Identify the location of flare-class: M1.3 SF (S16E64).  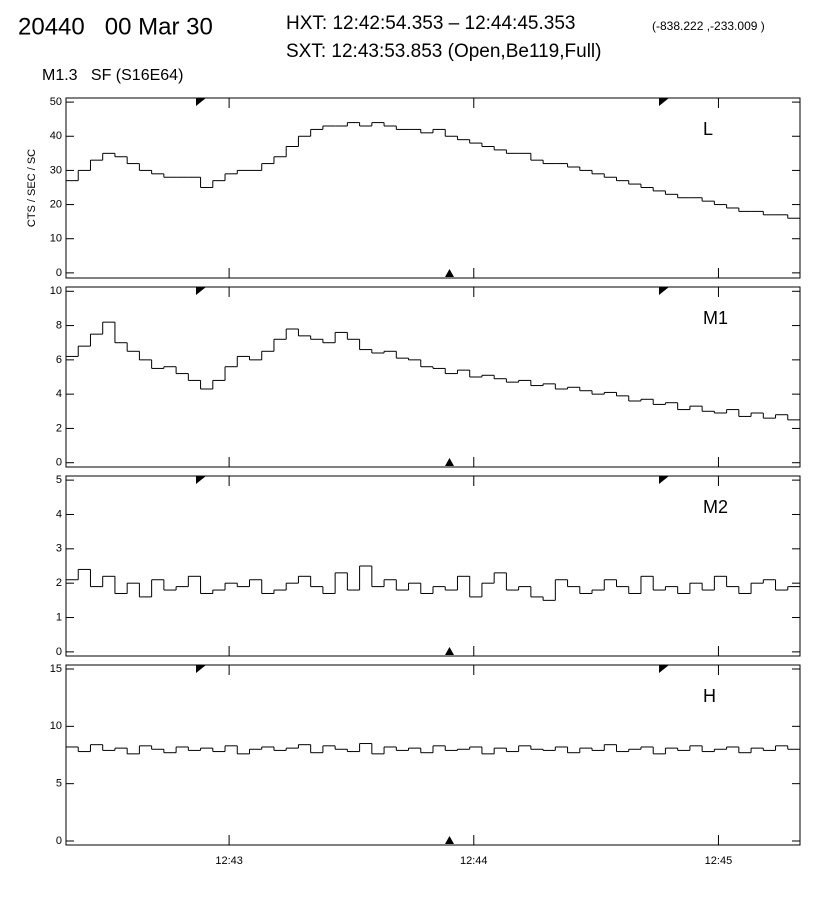
(112, 75).